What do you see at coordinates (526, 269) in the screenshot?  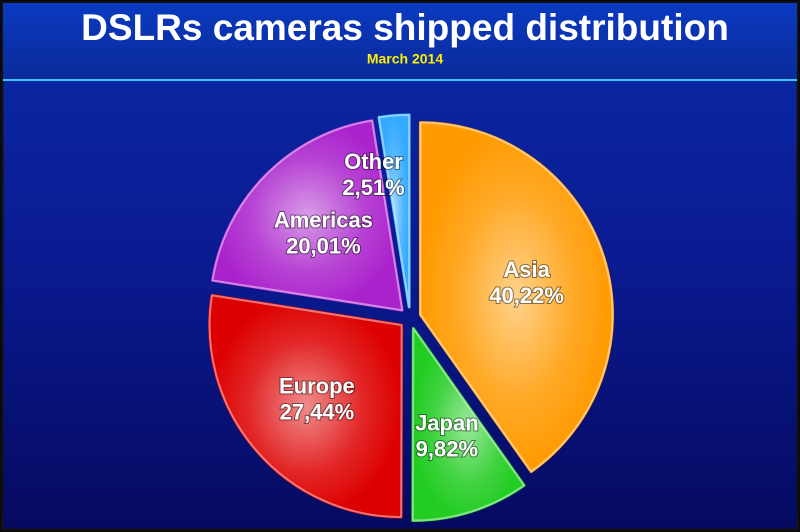 I see `slice-name: Asia` at bounding box center [526, 269].